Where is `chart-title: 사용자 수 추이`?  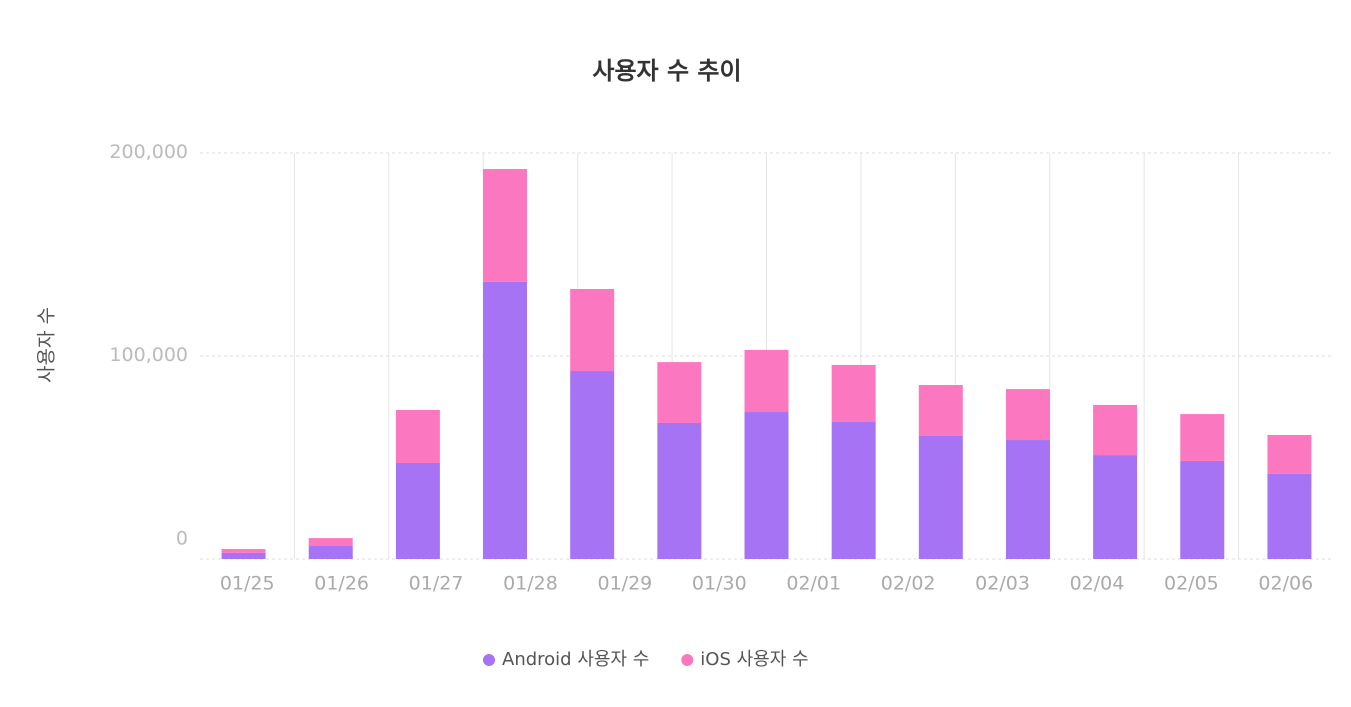 chart-title: 사용자 수 추이 is located at coordinates (666, 71).